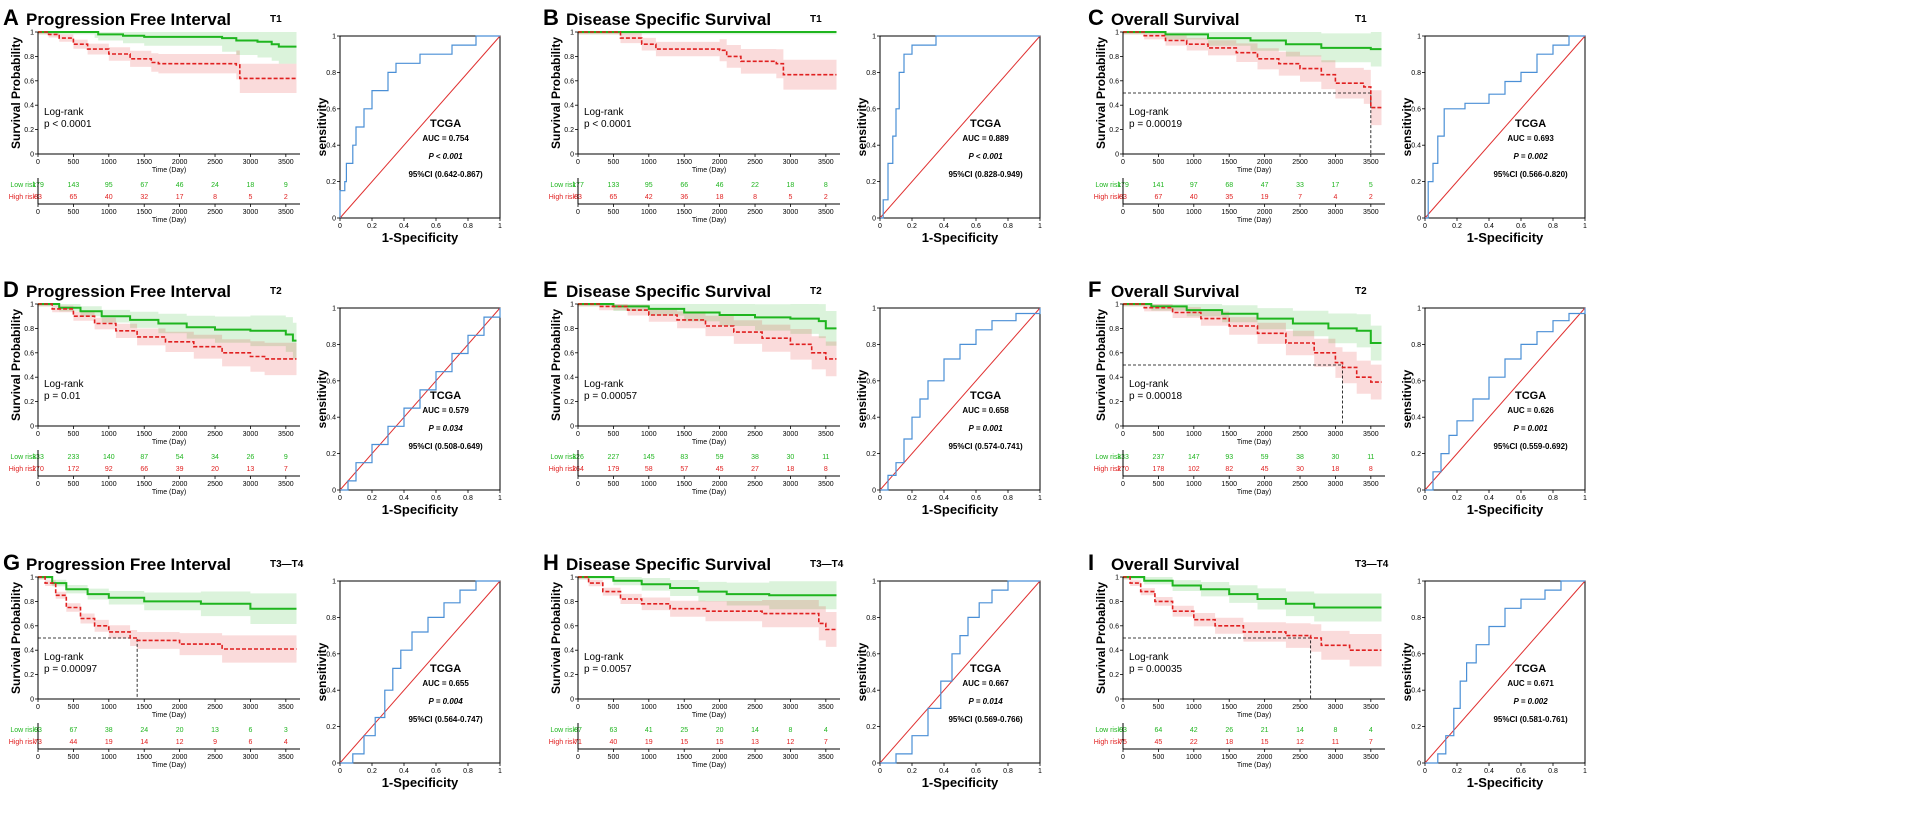 Image resolution: width=1907 pixels, height=821 pixels. I want to click on risk-table-high-count: 32, so click(144, 197).